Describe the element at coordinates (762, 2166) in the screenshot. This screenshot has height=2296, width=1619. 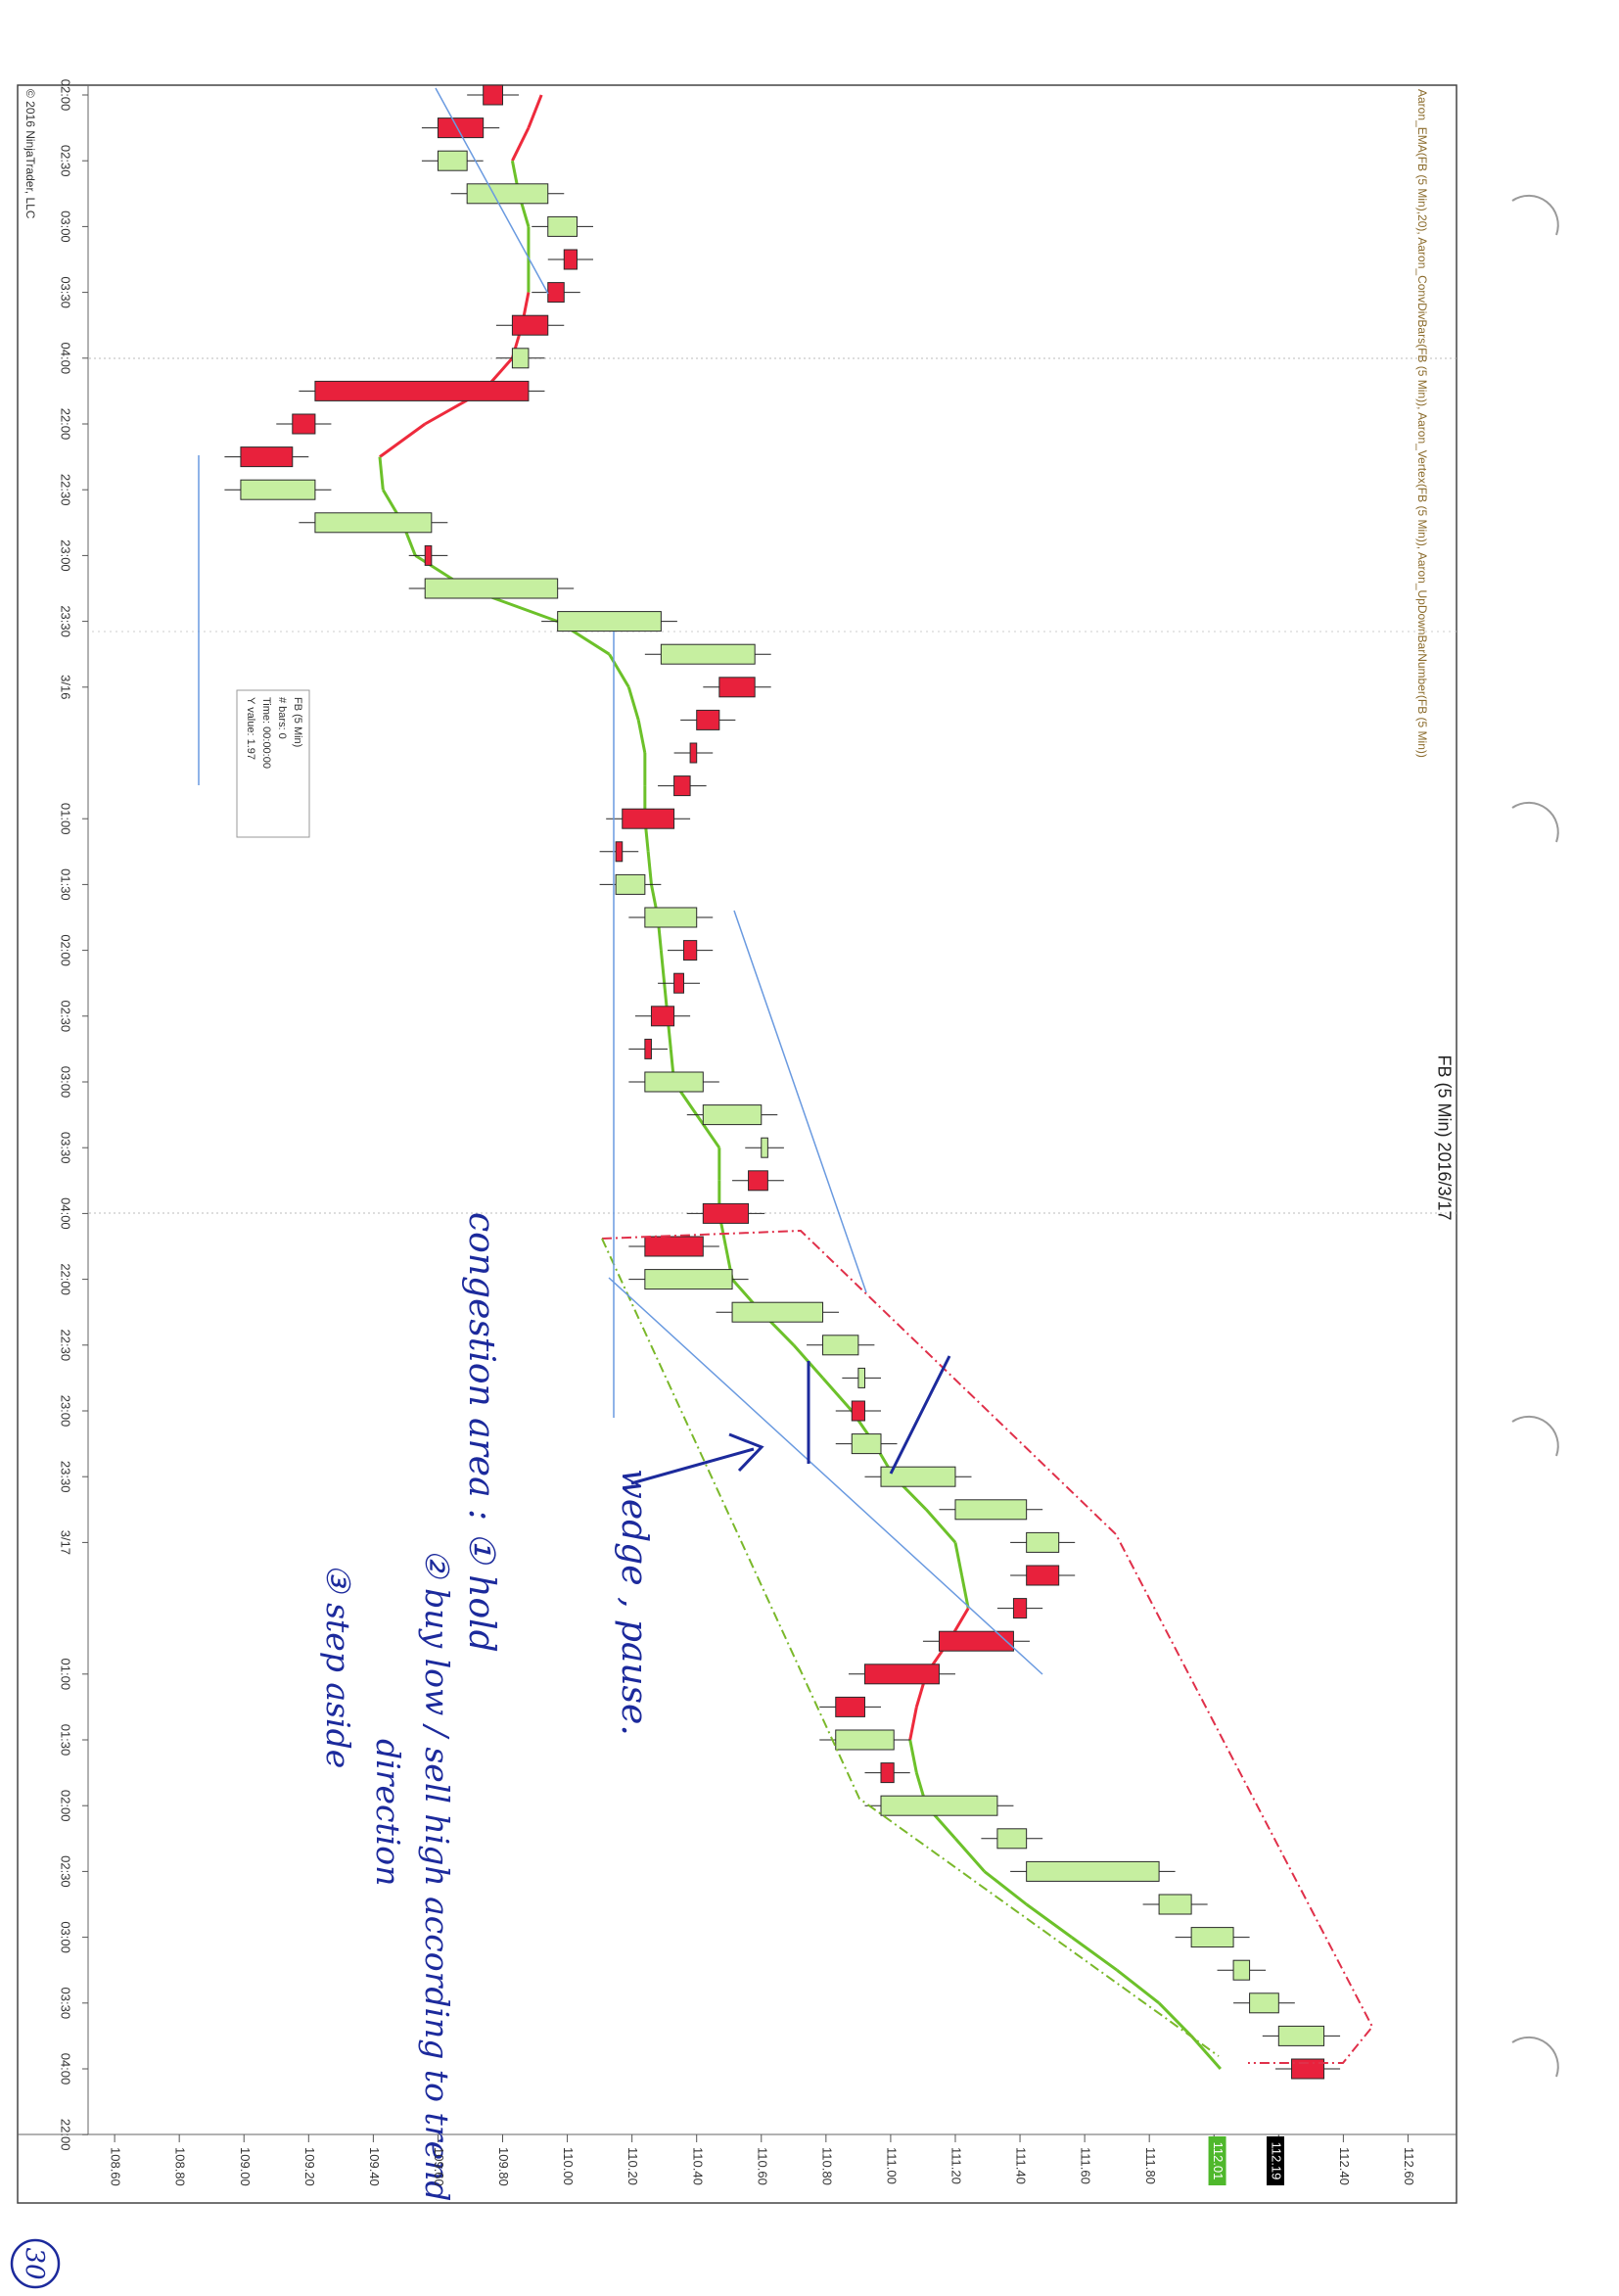
I see `y-tick-label: 110.60` at that location.